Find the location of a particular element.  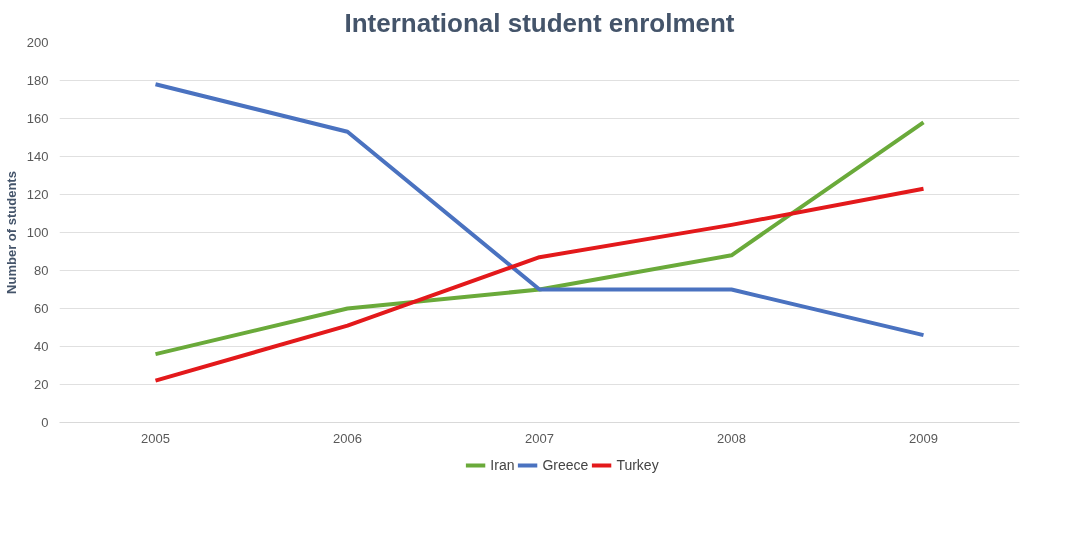

y-tick-label: 0 is located at coordinates (45, 422).